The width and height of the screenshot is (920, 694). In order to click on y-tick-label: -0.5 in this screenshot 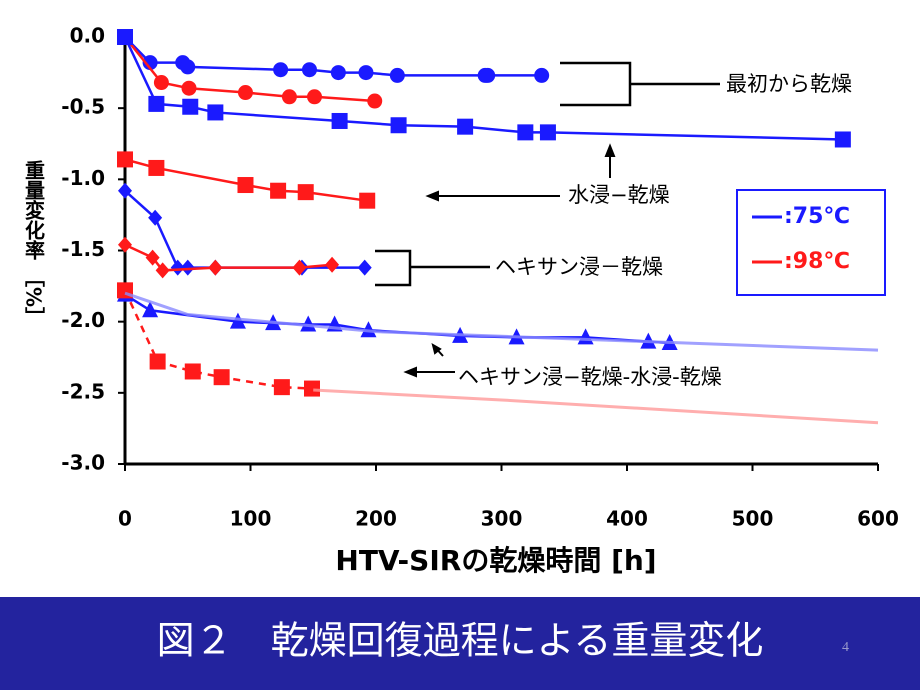, I will do `click(83, 107)`.